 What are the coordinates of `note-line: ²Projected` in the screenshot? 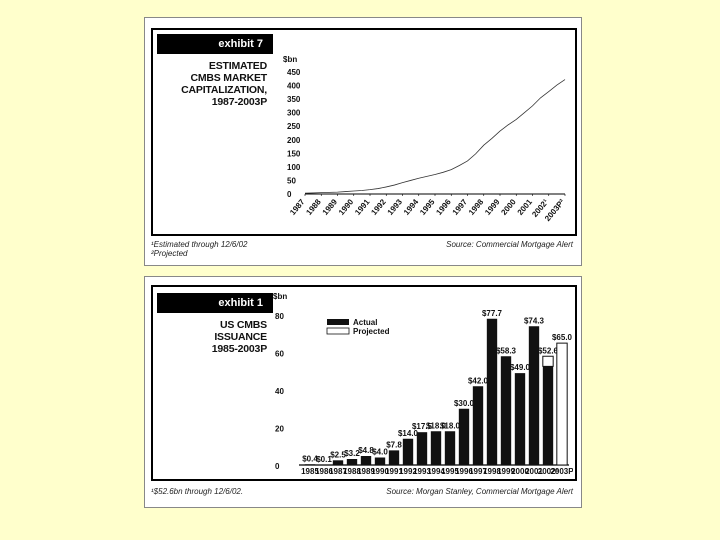 It's located at (169, 253).